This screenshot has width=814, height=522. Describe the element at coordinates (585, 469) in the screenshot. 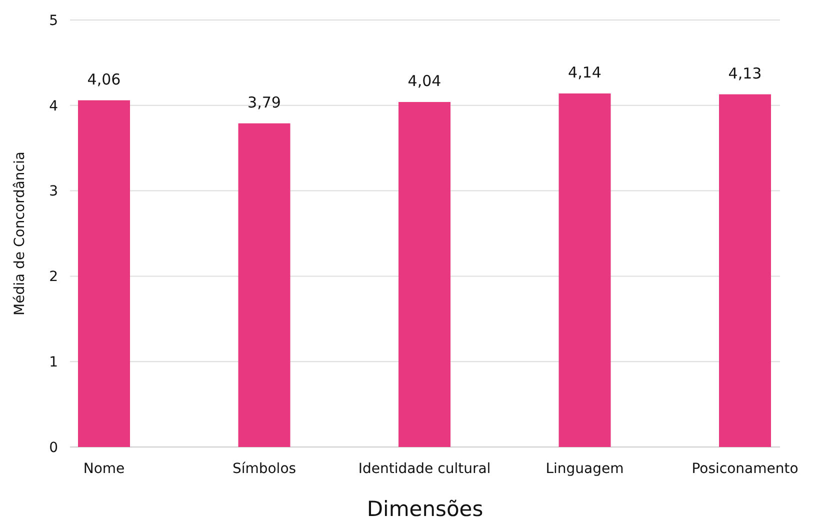

I see `x-tick-label: Linguagem` at that location.